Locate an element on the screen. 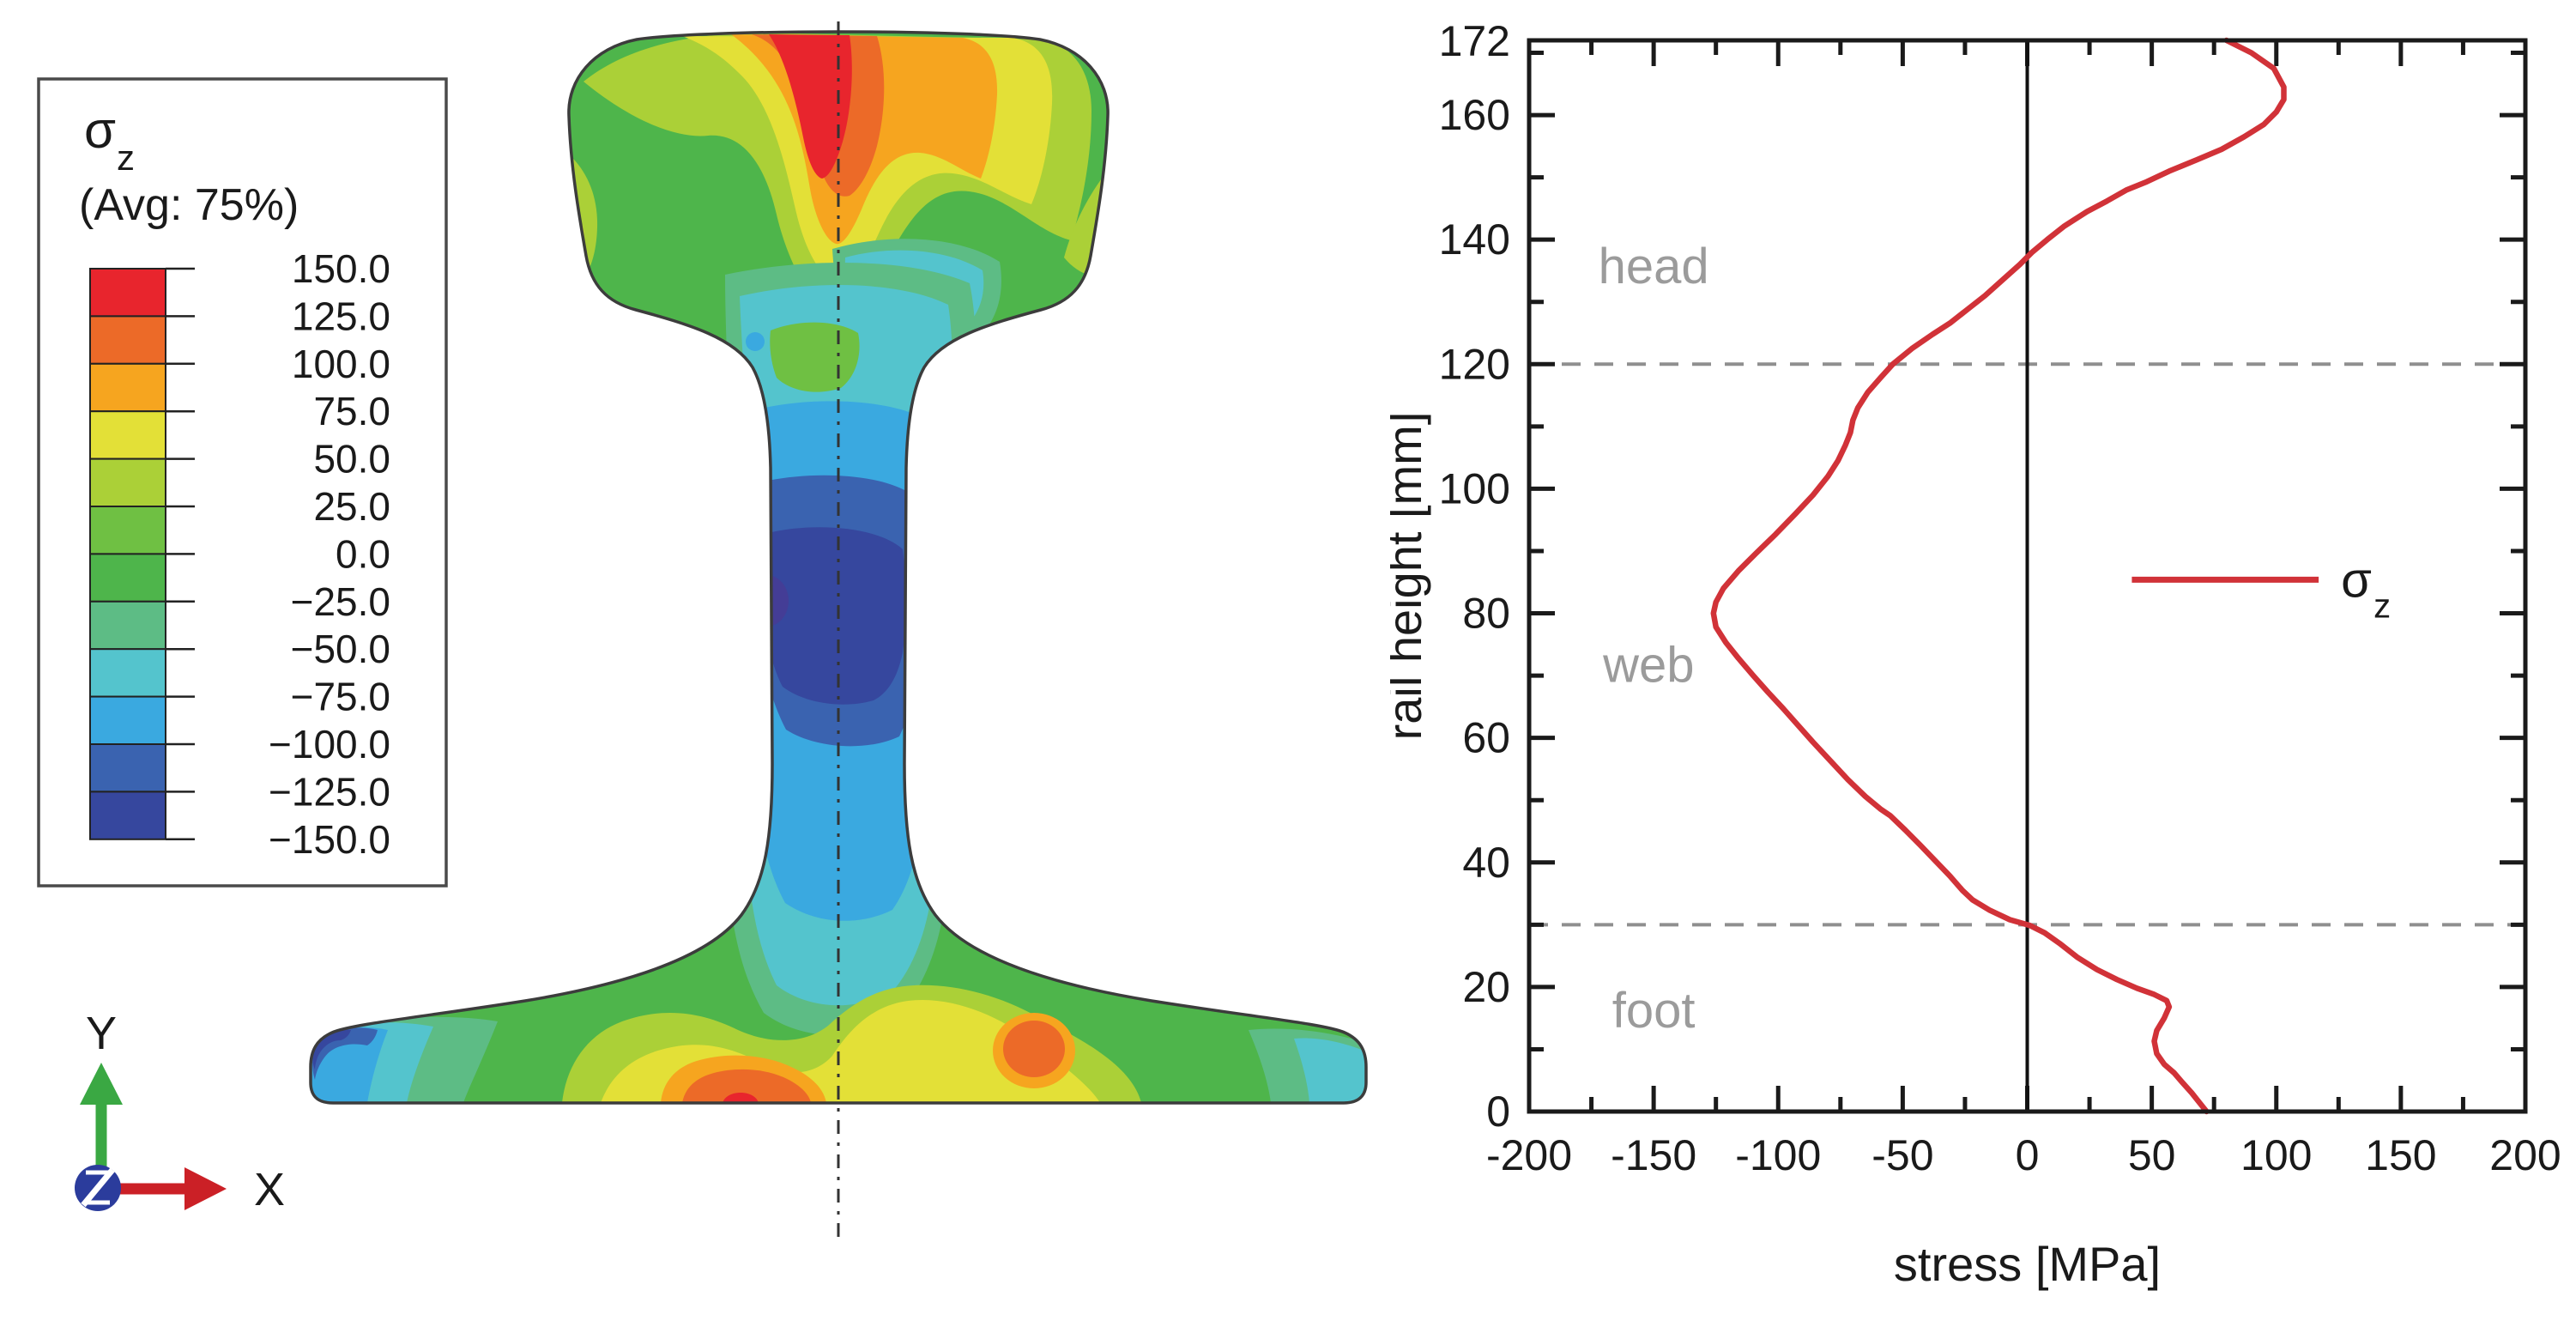  legend-sigma-label: σ is located at coordinates (2356, 580).